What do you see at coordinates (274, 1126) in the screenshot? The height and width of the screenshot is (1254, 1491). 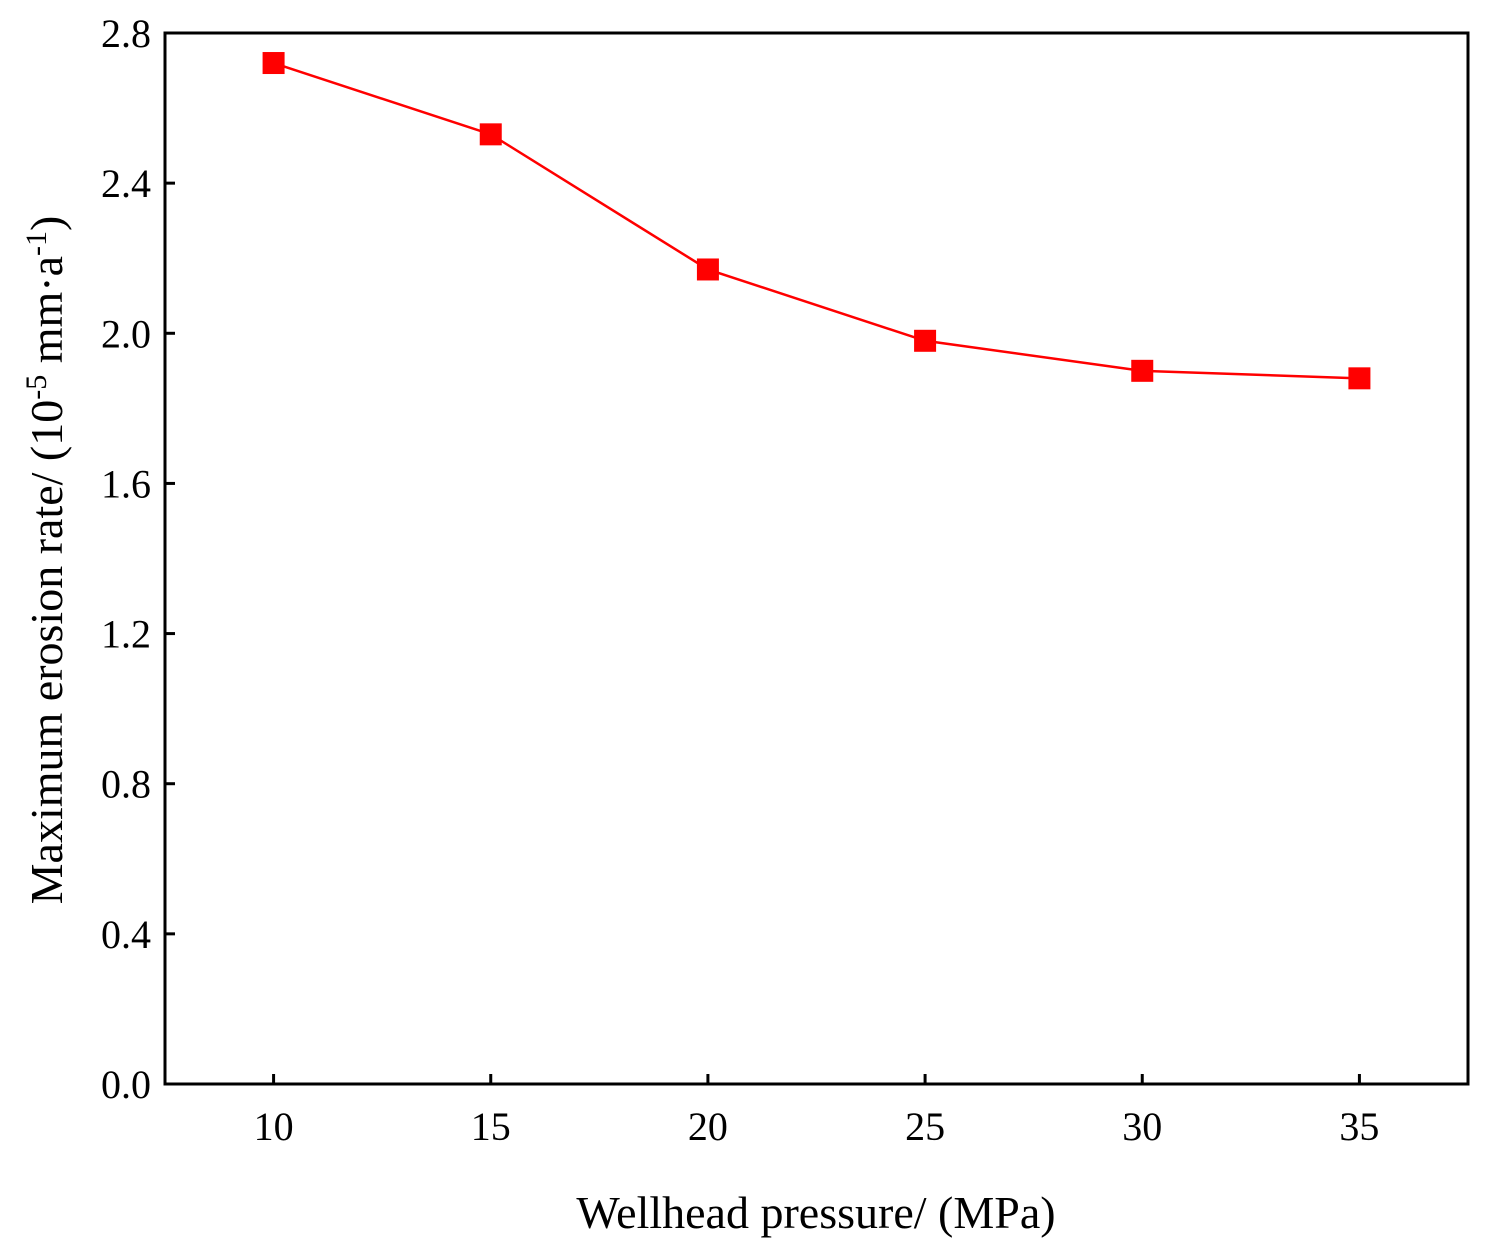 I see `x-tick-label: 10` at bounding box center [274, 1126].